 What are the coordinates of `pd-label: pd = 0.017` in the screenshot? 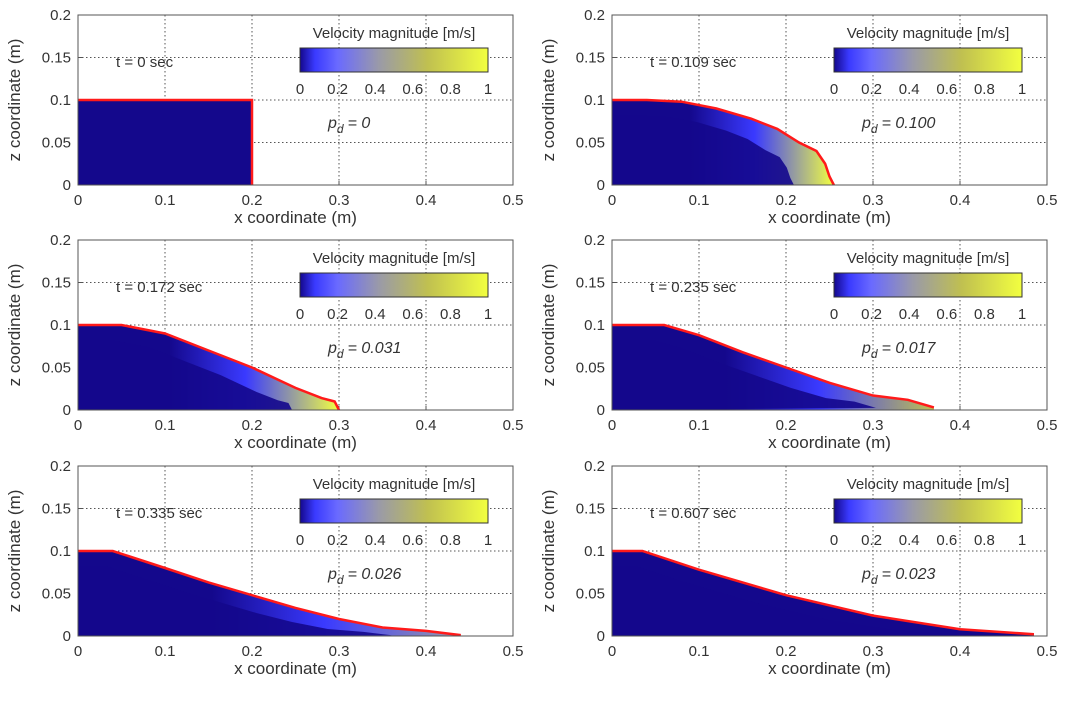 It's located at (899, 350).